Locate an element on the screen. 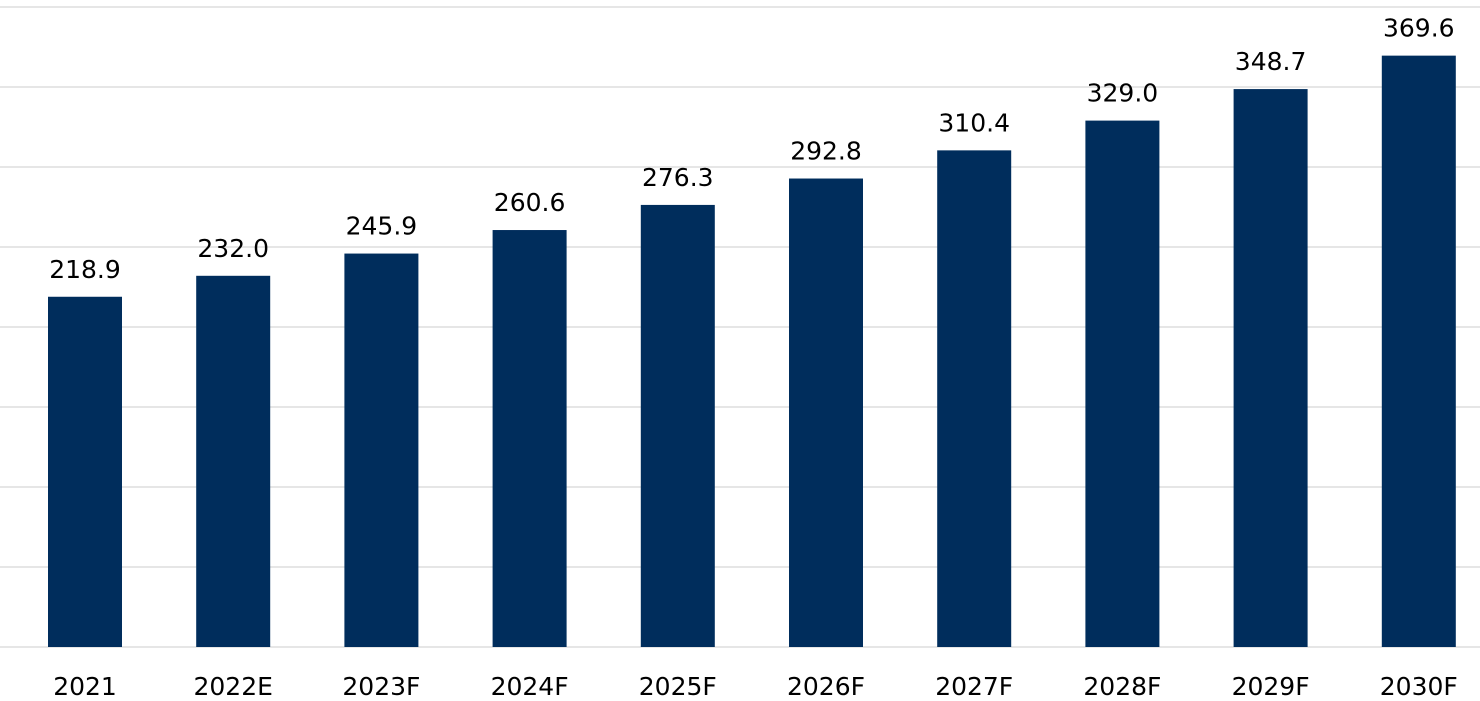 Image resolution: width=1480 pixels, height=701 pixels. x-tick-label: 2026F is located at coordinates (826, 686).